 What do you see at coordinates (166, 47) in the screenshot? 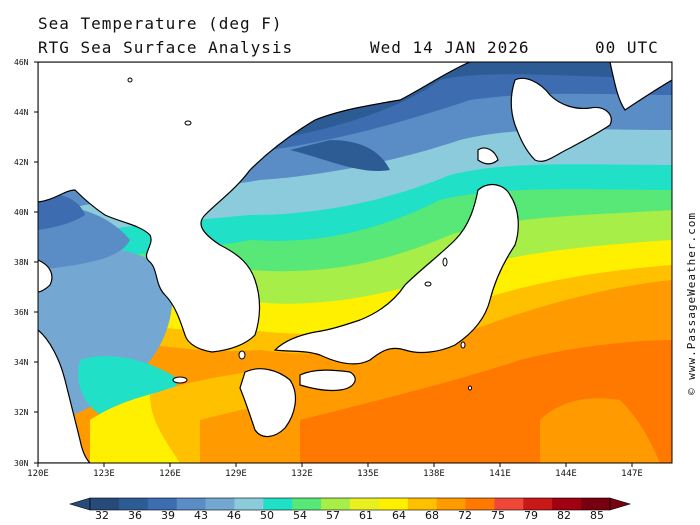
I see `chart-subtitle: RTG Sea Surface Analysis` at bounding box center [166, 47].